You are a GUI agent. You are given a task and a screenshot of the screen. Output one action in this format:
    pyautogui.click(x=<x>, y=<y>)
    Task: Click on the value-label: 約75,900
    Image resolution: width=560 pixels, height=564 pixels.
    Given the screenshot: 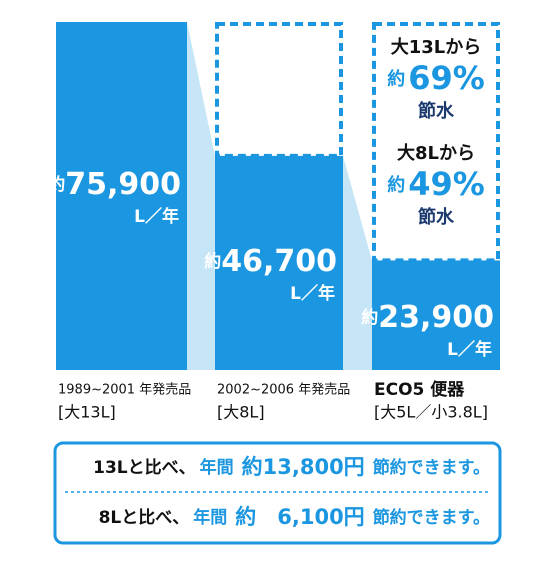 What is the action you would take?
    pyautogui.click(x=114, y=184)
    